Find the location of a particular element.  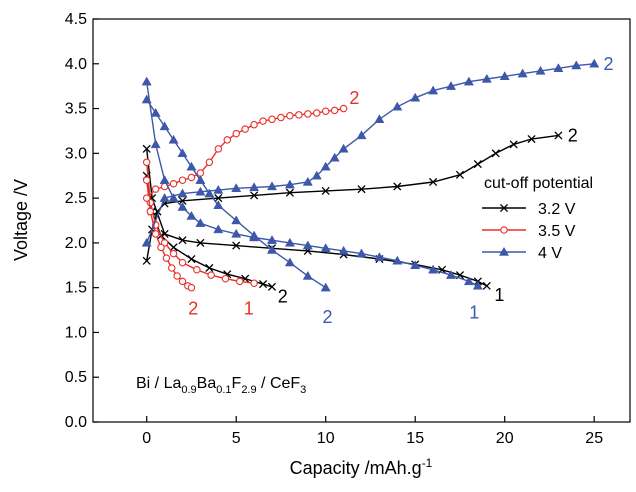

y-tick-label: 4.5 is located at coordinates (76, 19).